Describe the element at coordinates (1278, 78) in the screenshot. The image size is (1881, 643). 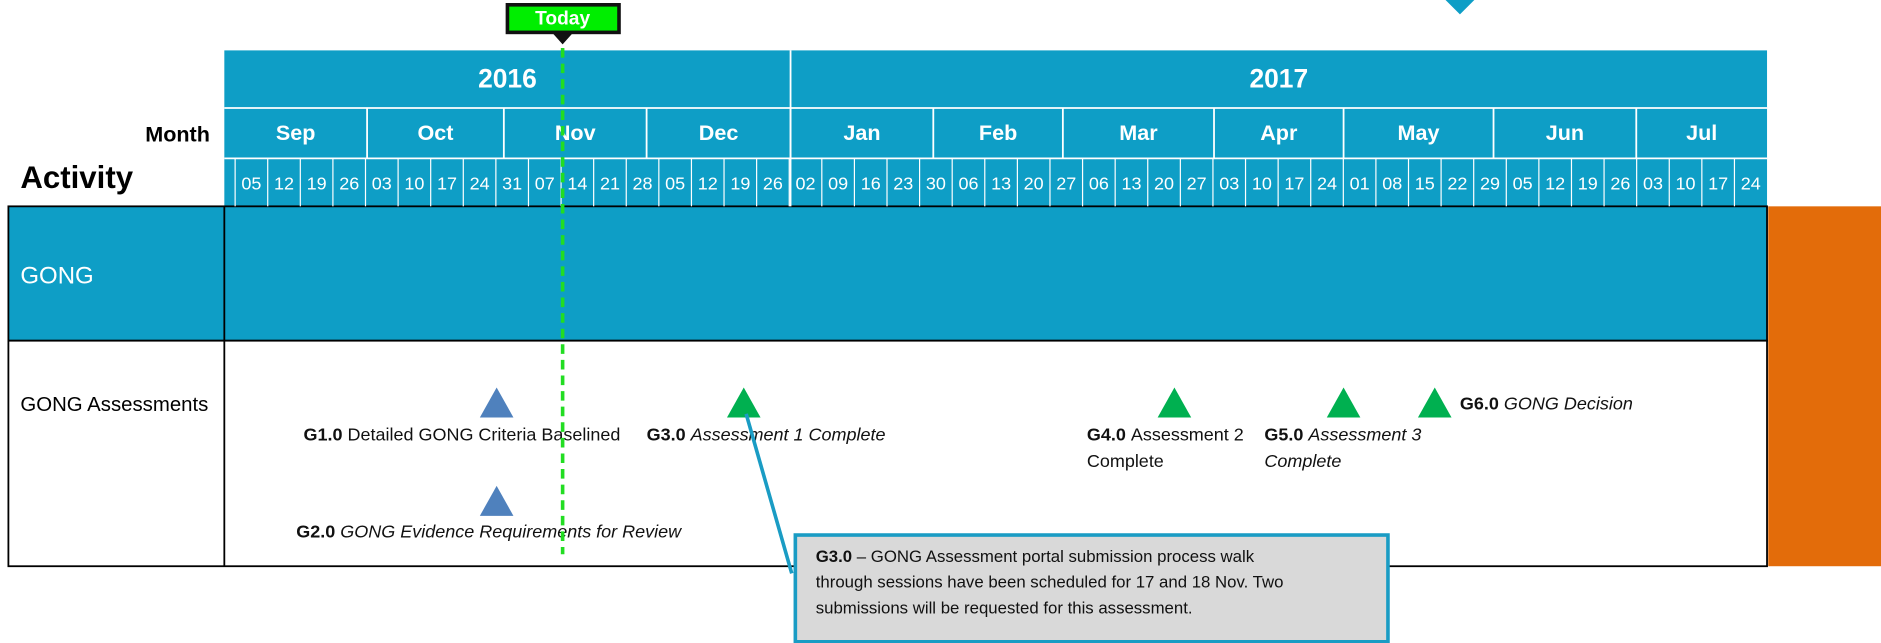
I see `year-label: 2017` at that location.